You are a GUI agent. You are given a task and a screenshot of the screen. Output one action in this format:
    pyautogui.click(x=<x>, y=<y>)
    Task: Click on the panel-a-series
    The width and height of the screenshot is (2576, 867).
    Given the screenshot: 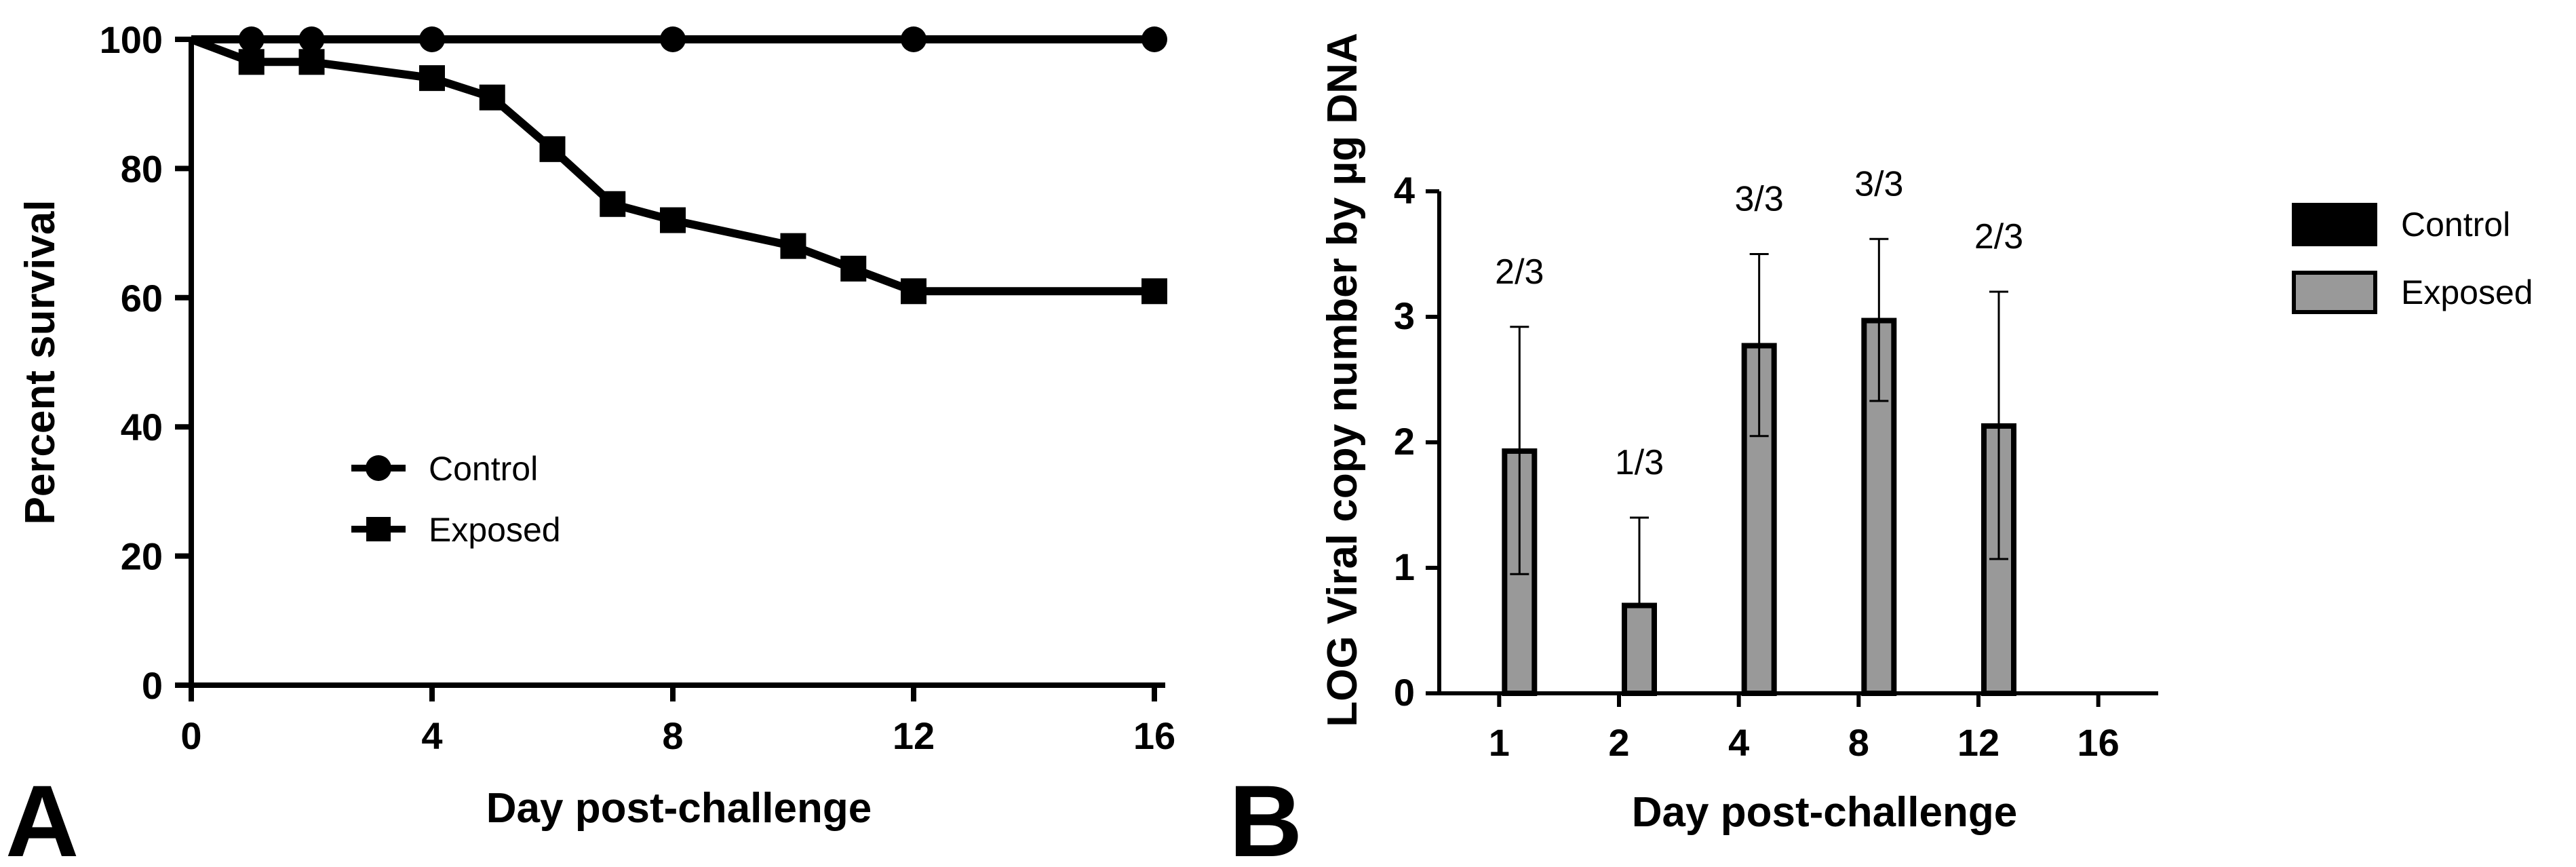 What is the action you would take?
    pyautogui.click(x=678, y=165)
    